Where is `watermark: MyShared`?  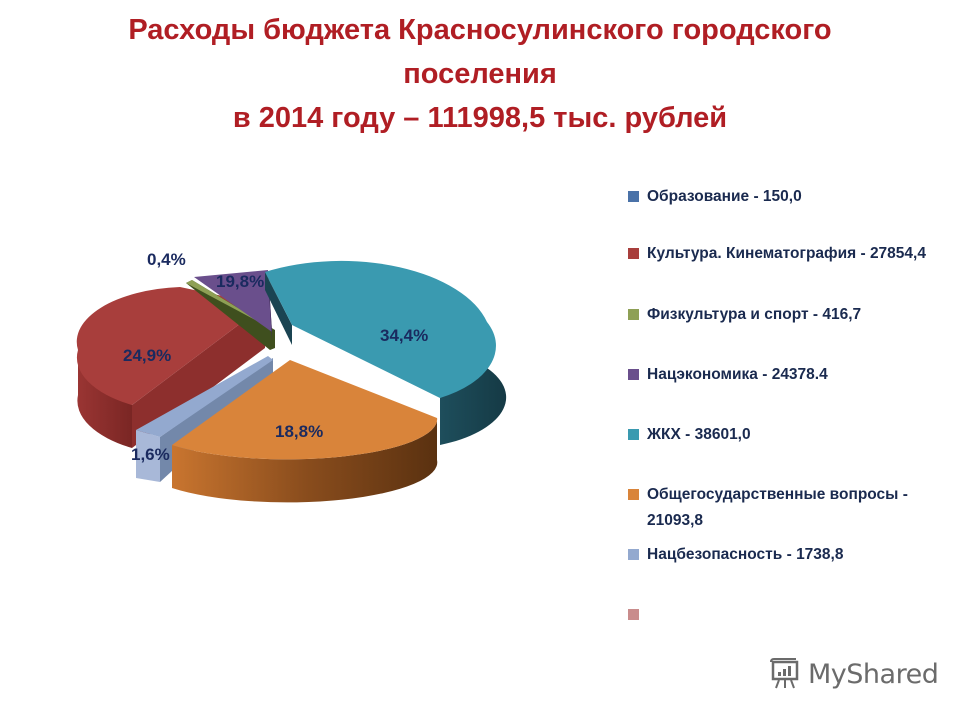
watermark: MyShared is located at coordinates (853, 674).